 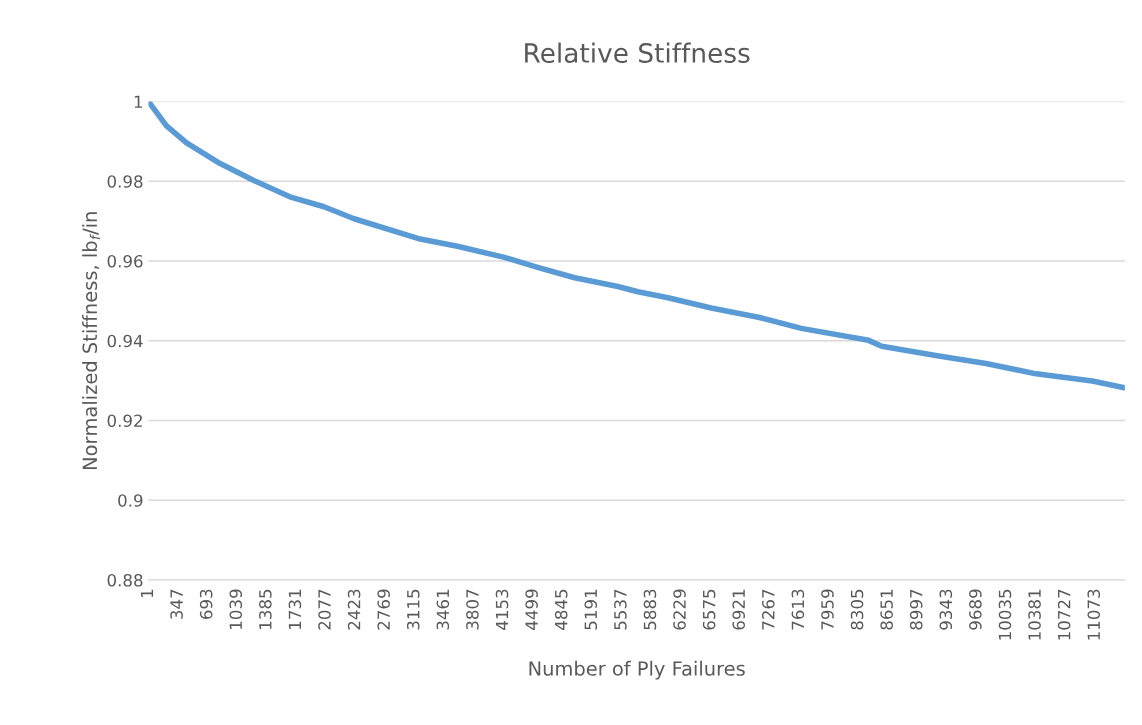 I want to click on x-tick-label: 6575, so click(x=709, y=609).